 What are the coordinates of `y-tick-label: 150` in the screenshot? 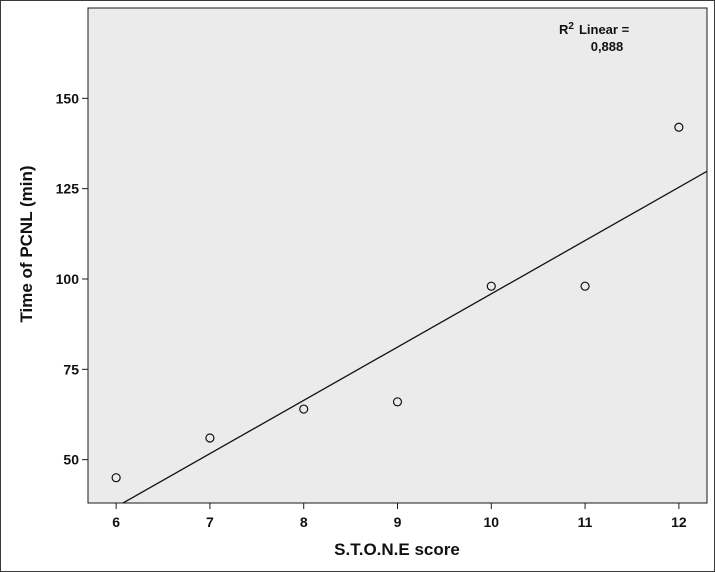 It's located at (68, 98).